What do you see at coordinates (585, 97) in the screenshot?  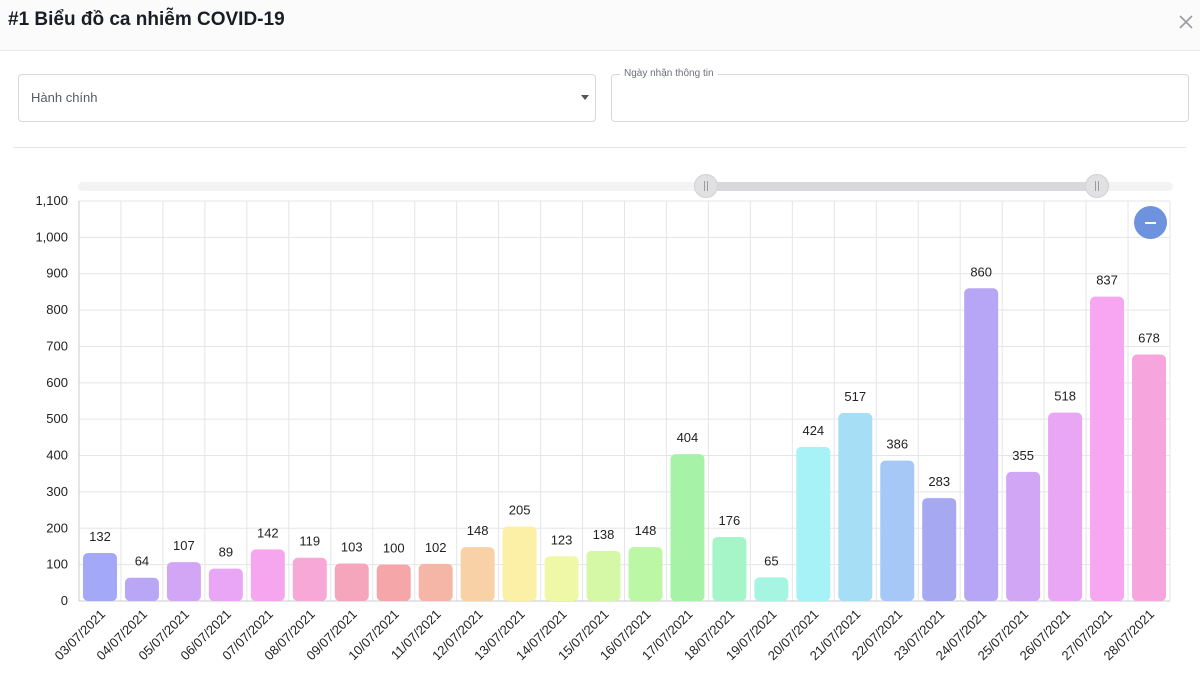 I see `chevron-down-icon` at bounding box center [585, 97].